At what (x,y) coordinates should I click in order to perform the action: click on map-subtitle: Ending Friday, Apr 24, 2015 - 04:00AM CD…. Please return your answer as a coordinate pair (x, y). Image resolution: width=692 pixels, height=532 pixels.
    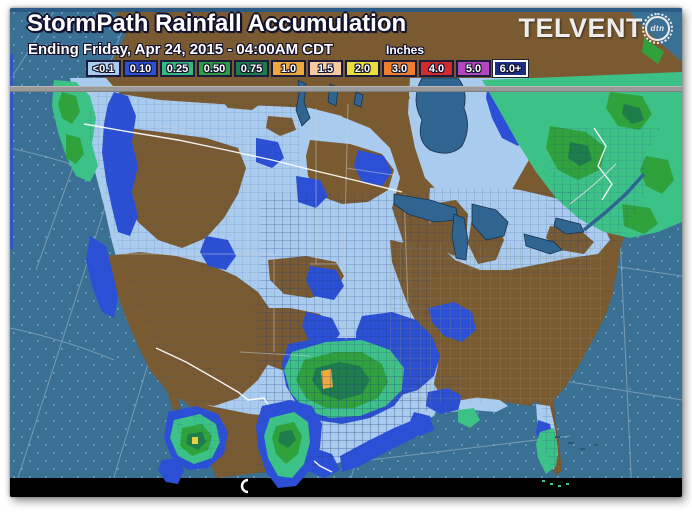
    Looking at the image, I should click on (181, 49).